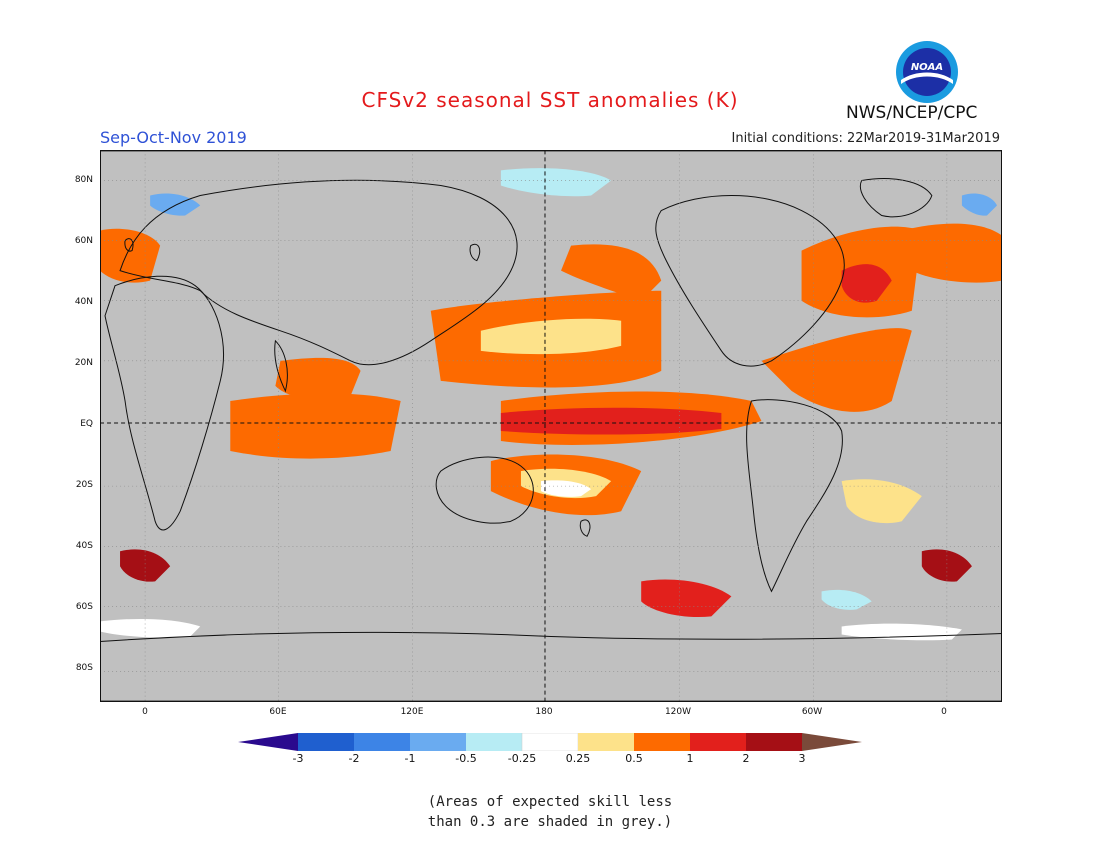 This screenshot has height=850, width=1100. Describe the element at coordinates (802, 758) in the screenshot. I see `colorbar-tick-label: 3` at that location.